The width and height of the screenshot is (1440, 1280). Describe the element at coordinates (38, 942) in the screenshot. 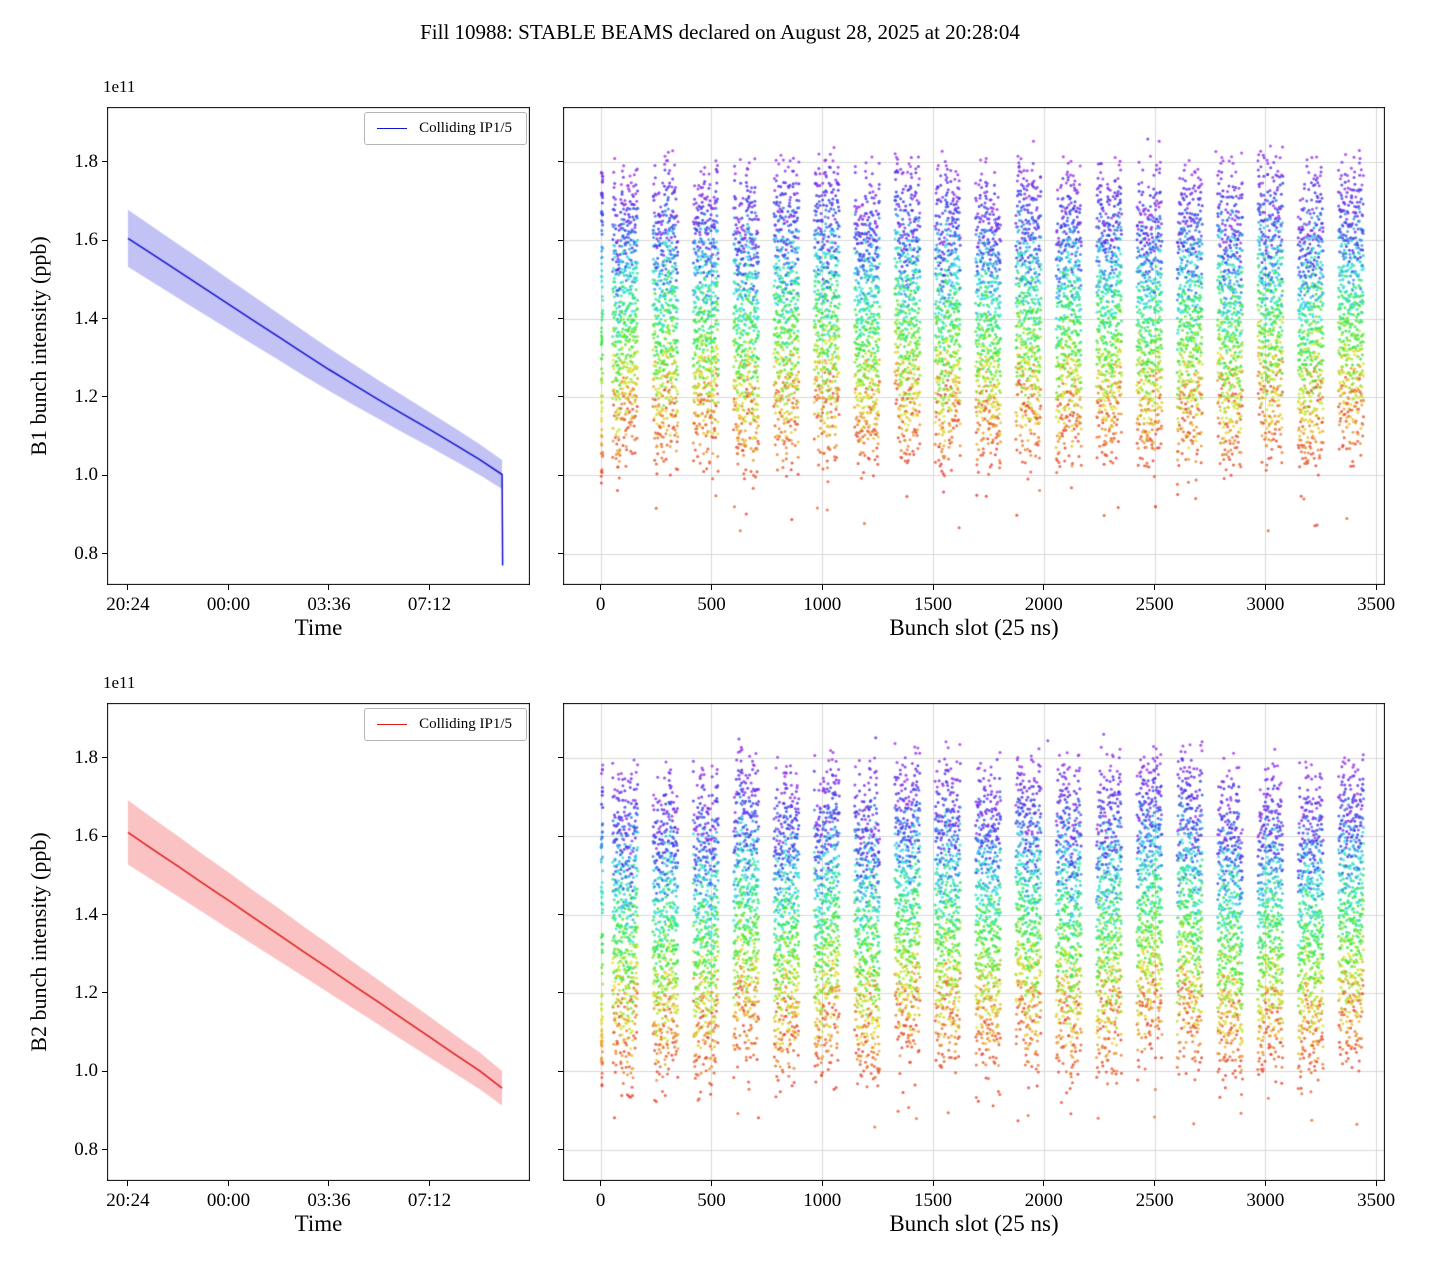

I see `y-axis-label-b2: B2 bunch intensity (ppb)` at that location.